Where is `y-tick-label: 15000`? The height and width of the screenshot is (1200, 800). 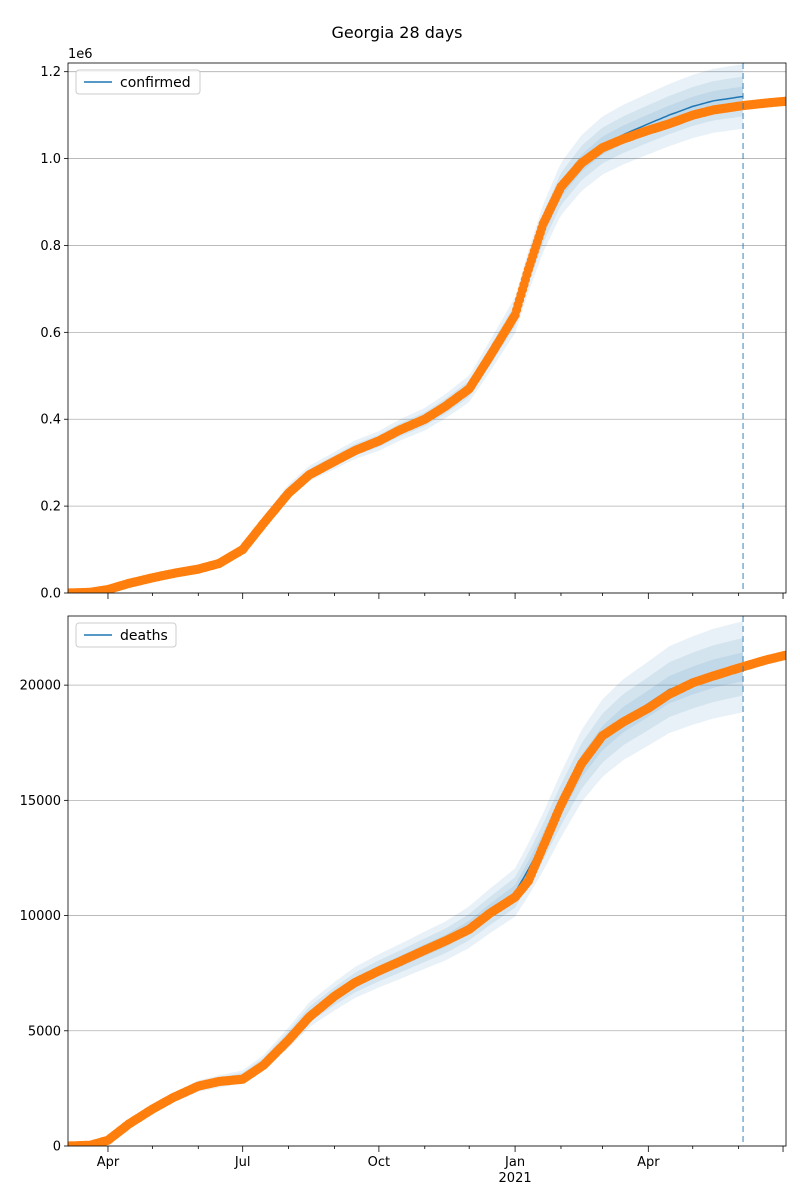 y-tick-label: 15000 is located at coordinates (40, 801).